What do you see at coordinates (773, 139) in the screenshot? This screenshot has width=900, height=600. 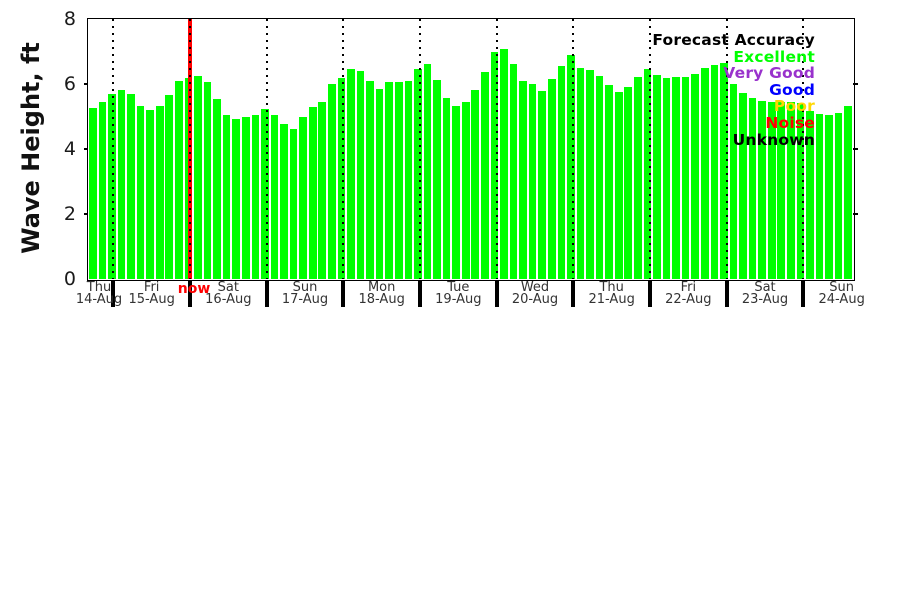 I see `legend-entry-unknown: Unknown` at bounding box center [773, 139].